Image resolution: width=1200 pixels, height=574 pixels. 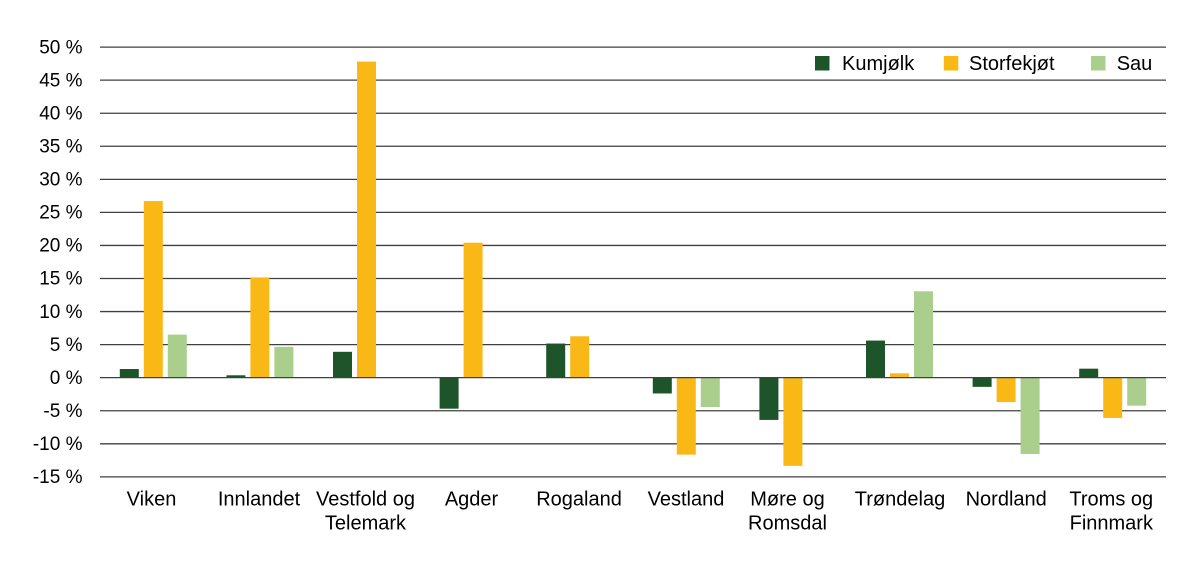 I want to click on svg-text: Finnmark, so click(x=1112, y=524).